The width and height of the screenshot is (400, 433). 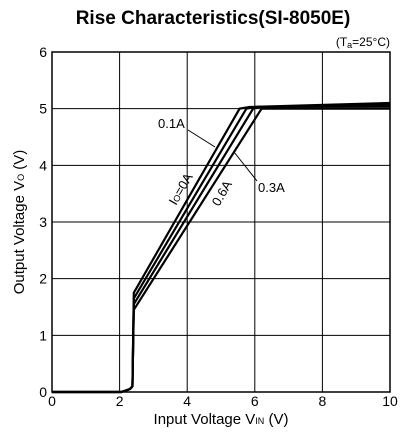 I want to click on y-tick-labels: 0 1 2 3 4 5 6, so click(x=43, y=222).